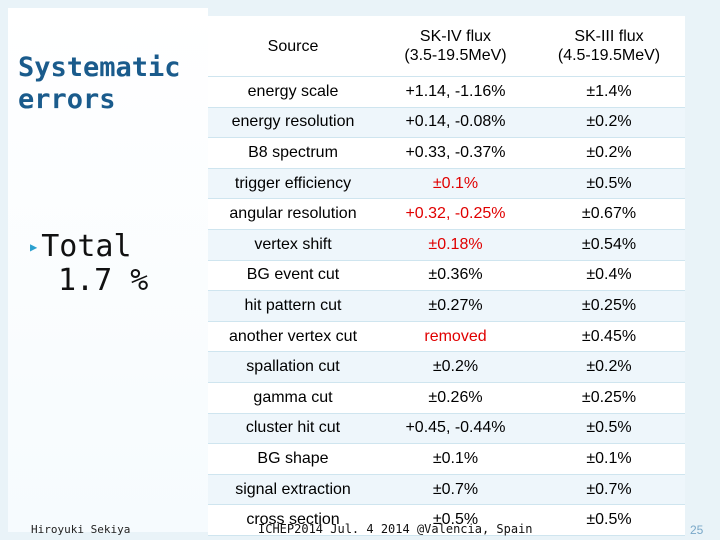 This screenshot has width=720, height=540. What do you see at coordinates (293, 92) in the screenshot?
I see `table-cell-source: energy scale` at bounding box center [293, 92].